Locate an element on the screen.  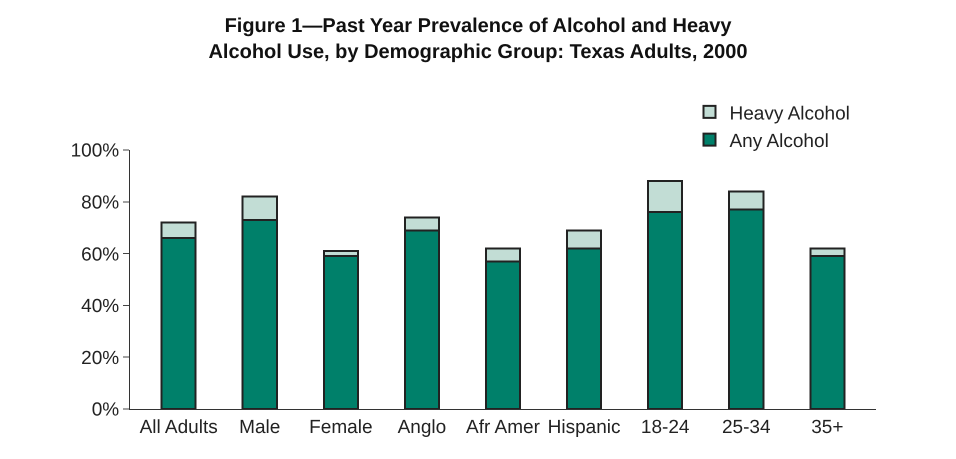
chart-title: Figure 1—Past Year Prevalence of Alcohol and Heavy Alcohol Use, by Demographic Group: Texas Adults, 2000 is located at coordinates (478, 39).